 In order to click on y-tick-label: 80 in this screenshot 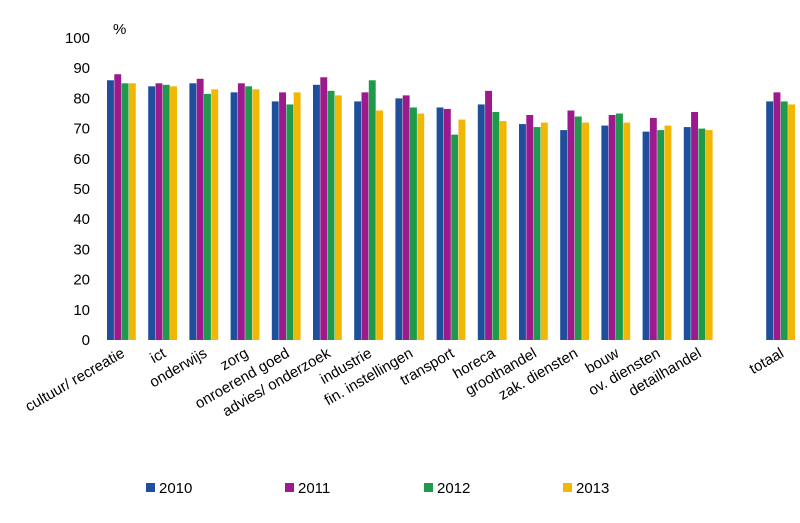, I will do `click(81, 98)`.